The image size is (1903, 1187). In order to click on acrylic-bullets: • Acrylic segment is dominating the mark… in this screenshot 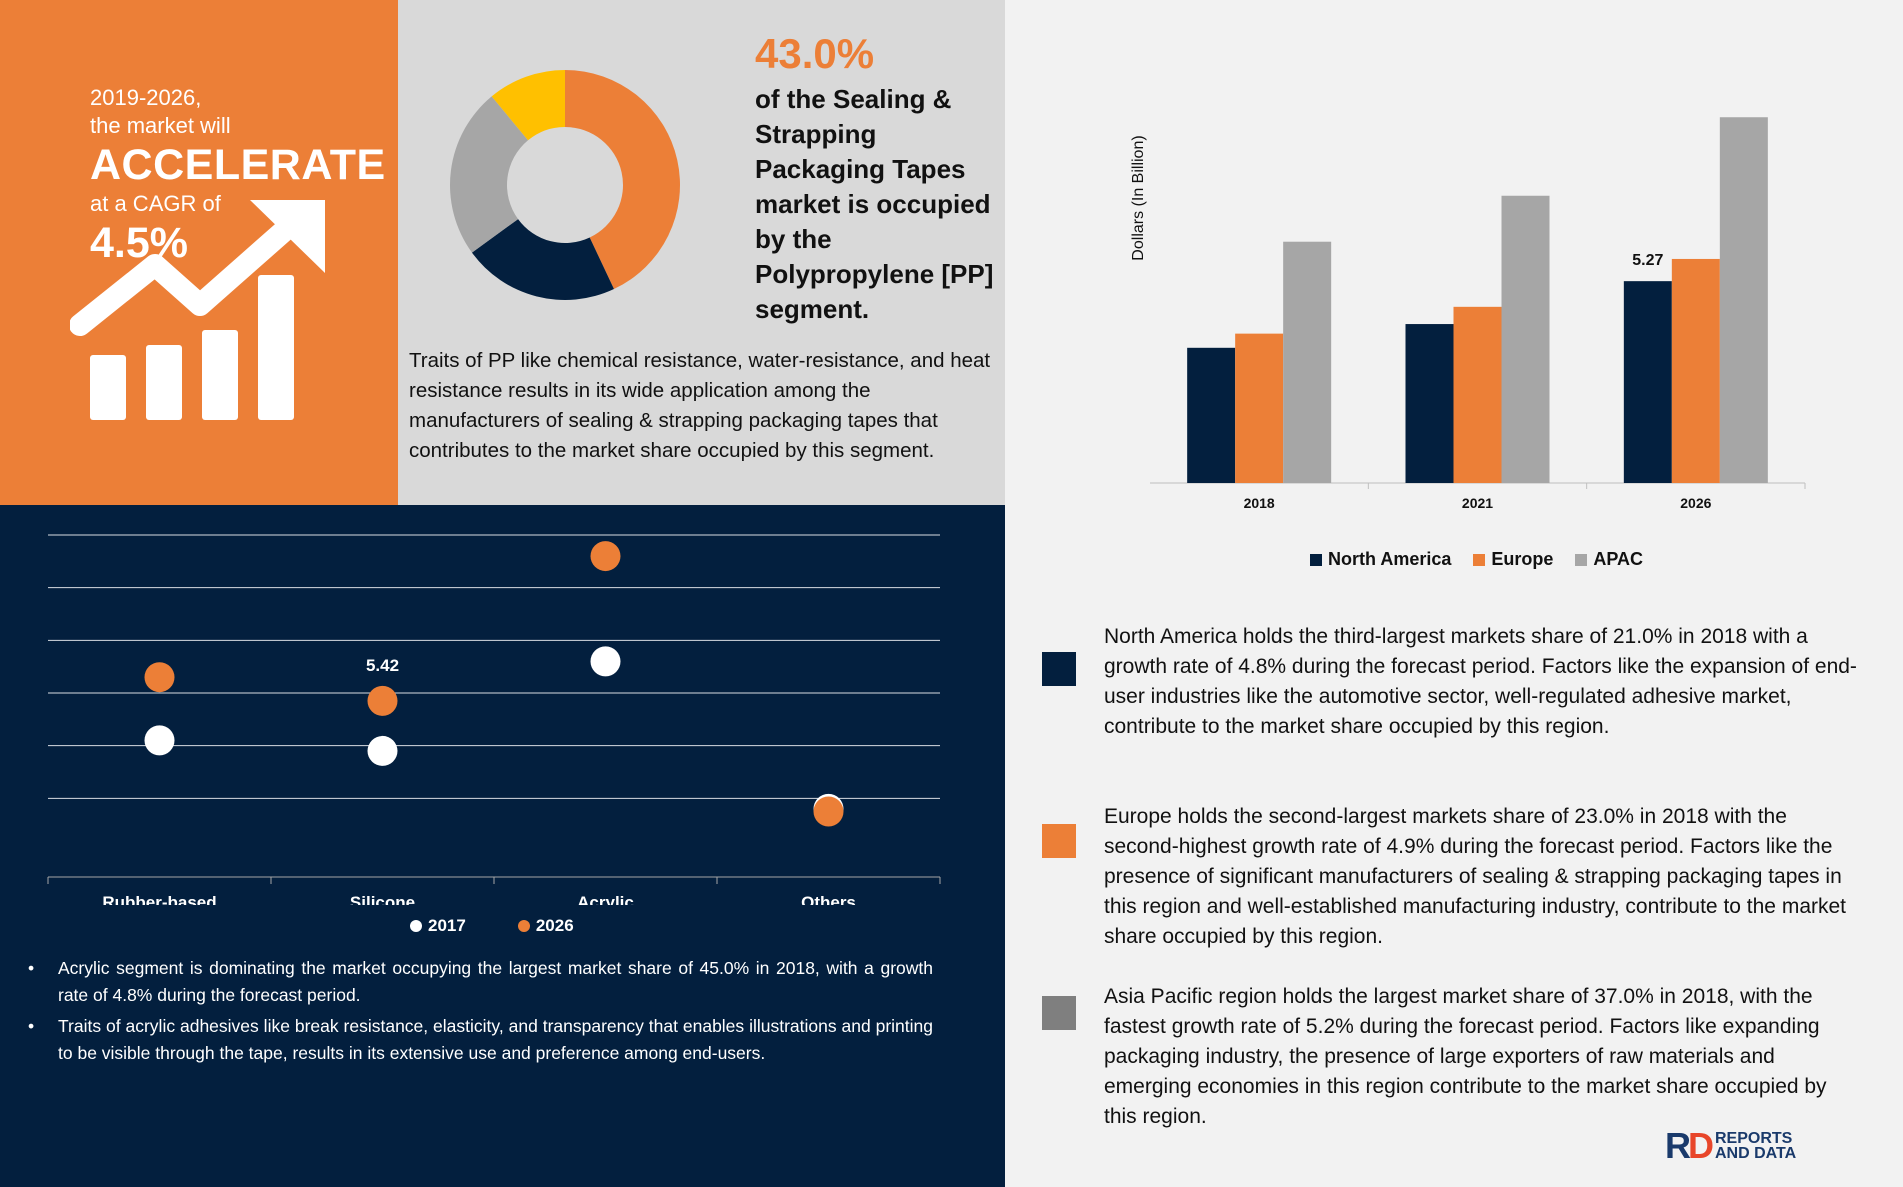, I will do `click(480, 1013)`.